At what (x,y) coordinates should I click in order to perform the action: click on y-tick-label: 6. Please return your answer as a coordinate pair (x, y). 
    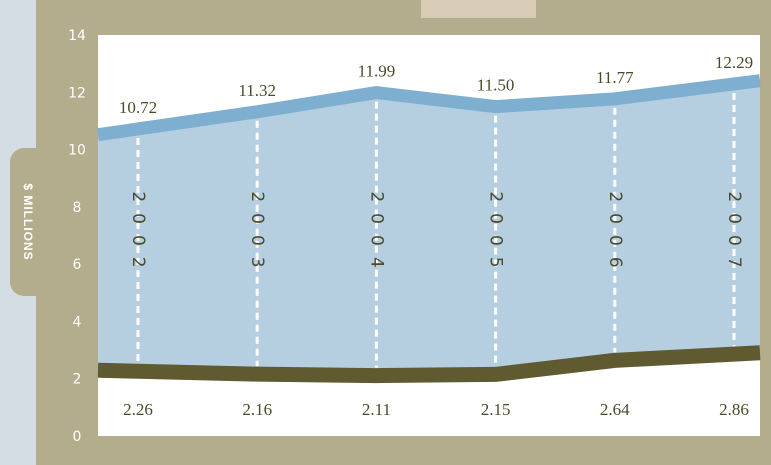
    Looking at the image, I should click on (77, 265).